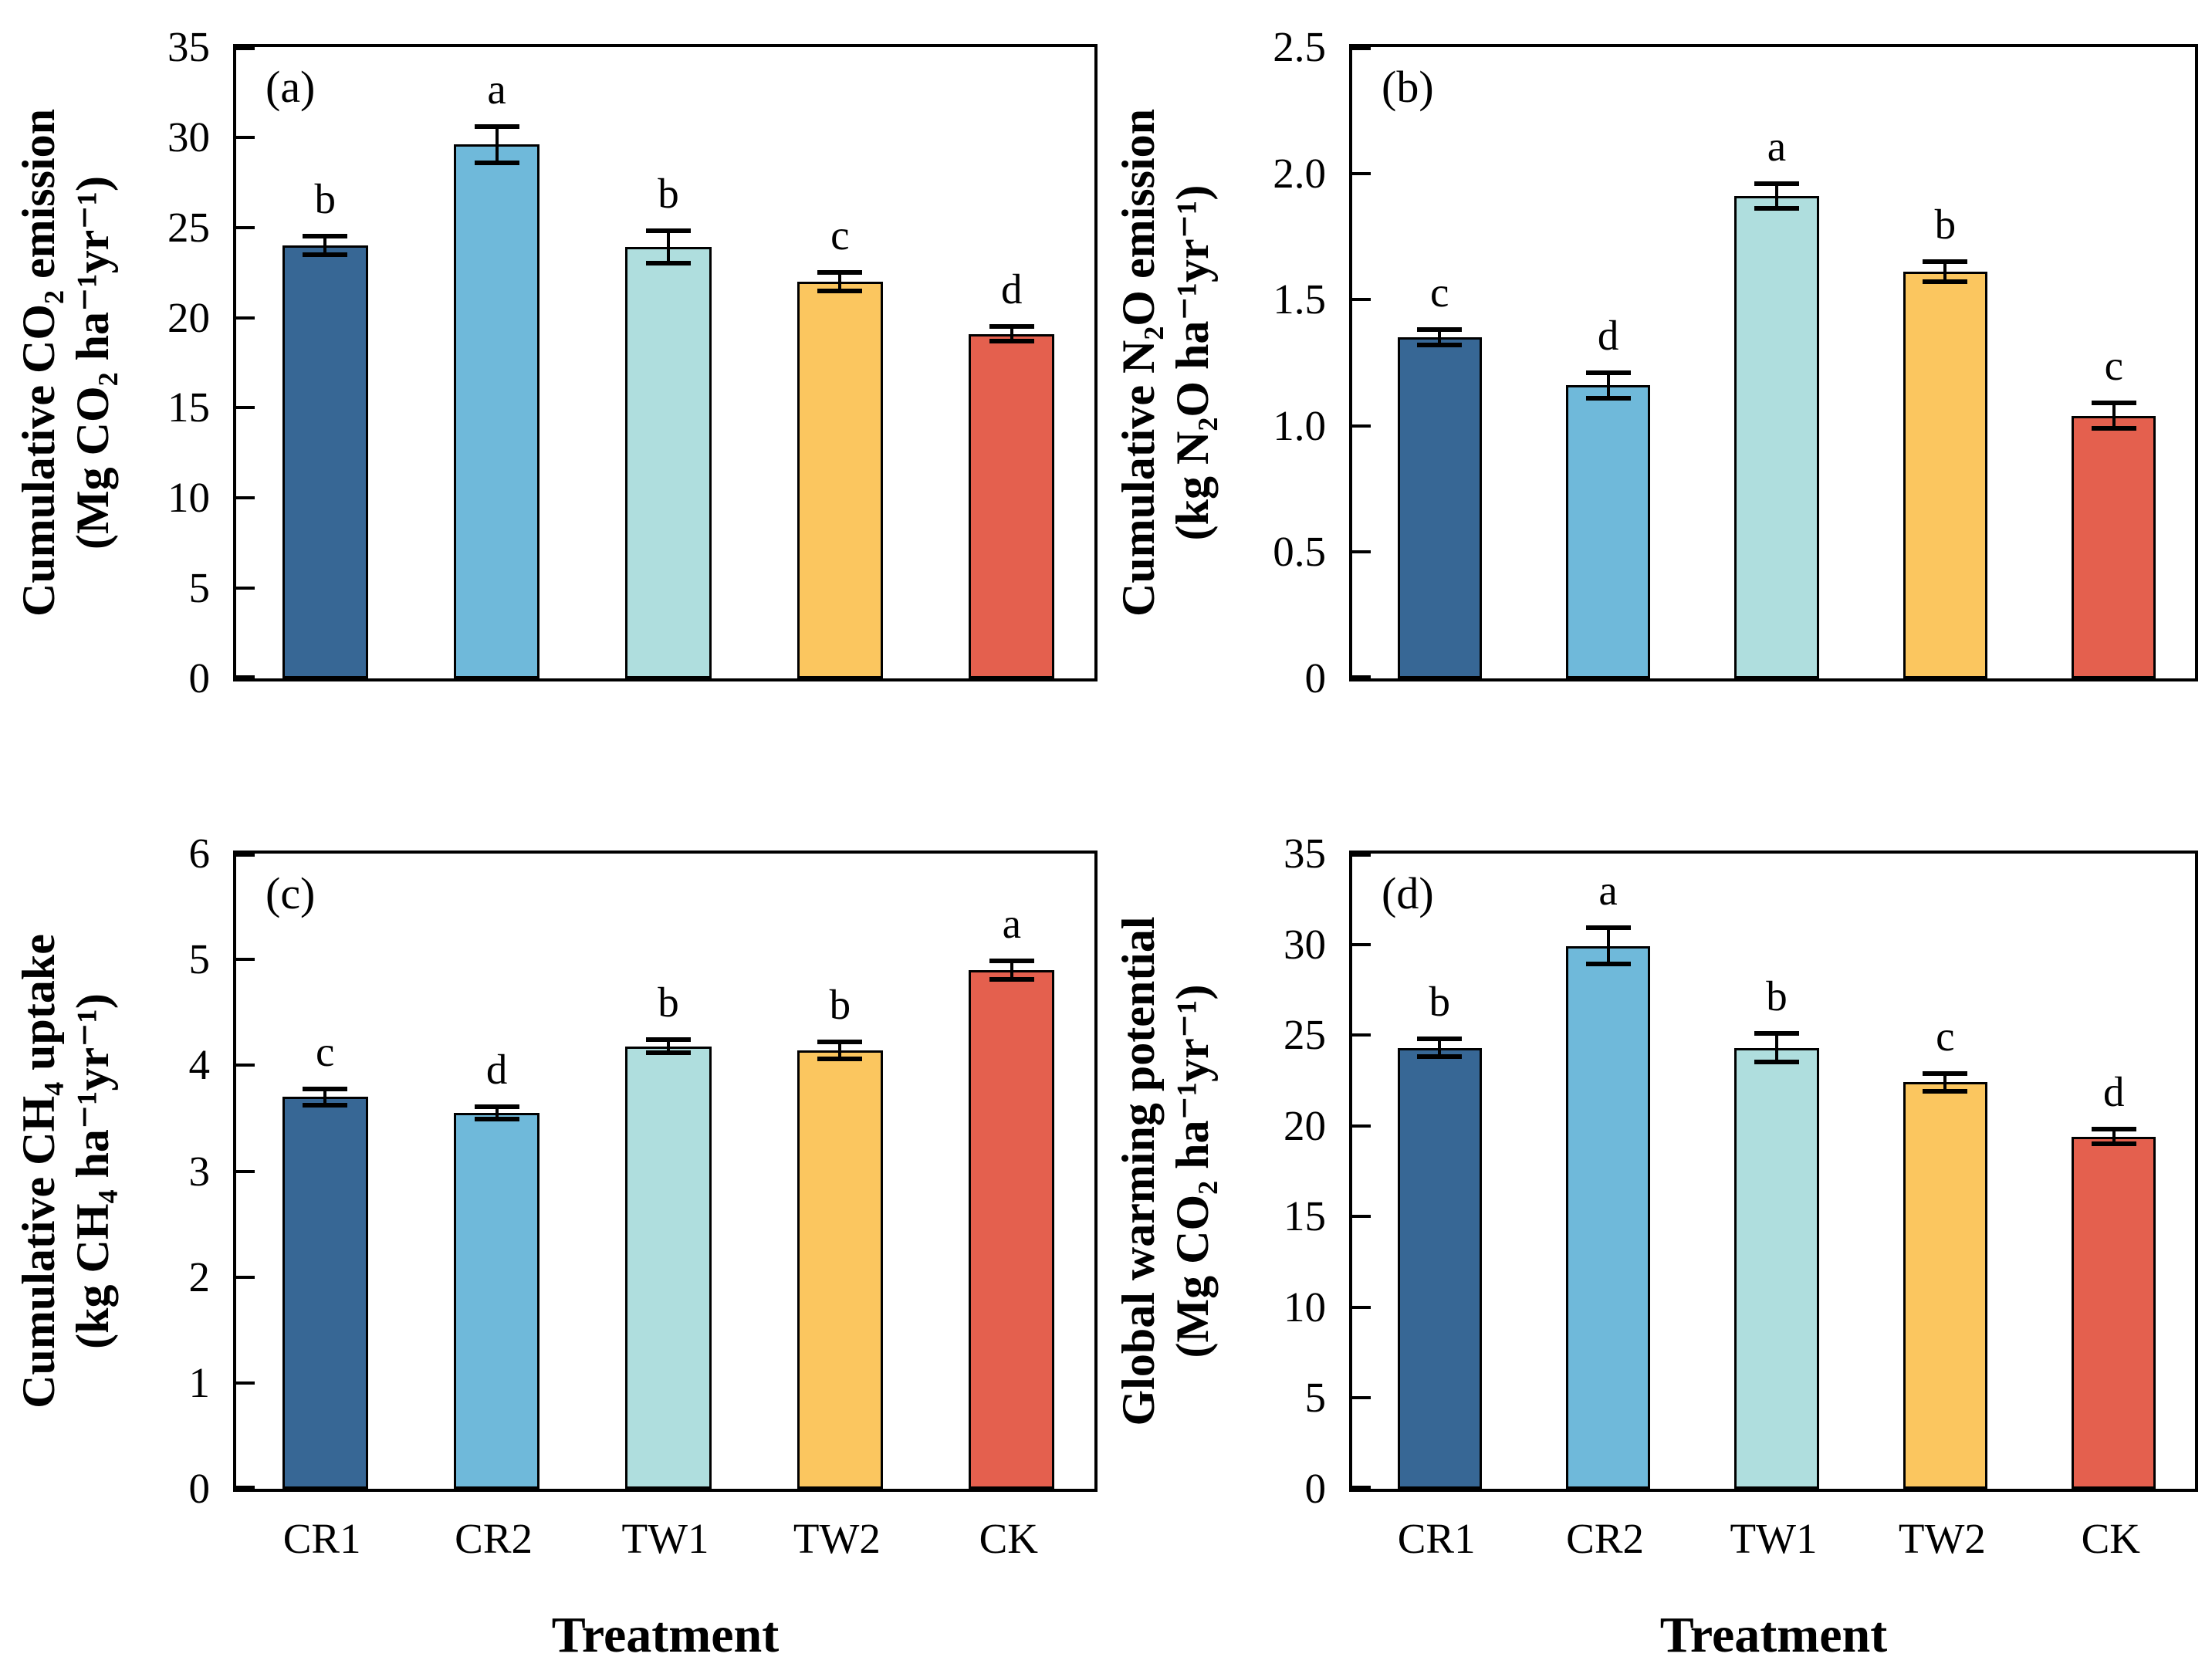  I want to click on bar-CR2, so click(1608, 1217).